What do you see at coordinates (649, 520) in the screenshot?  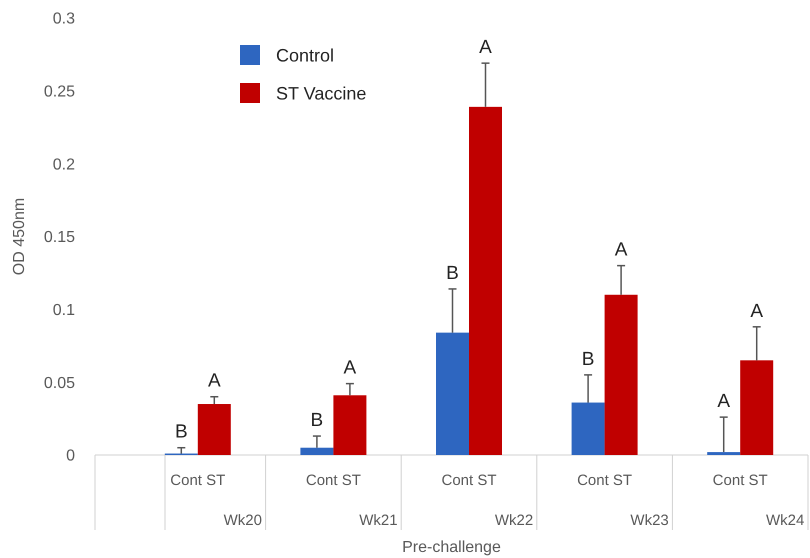 I see `x-tick-label: Wk23` at bounding box center [649, 520].